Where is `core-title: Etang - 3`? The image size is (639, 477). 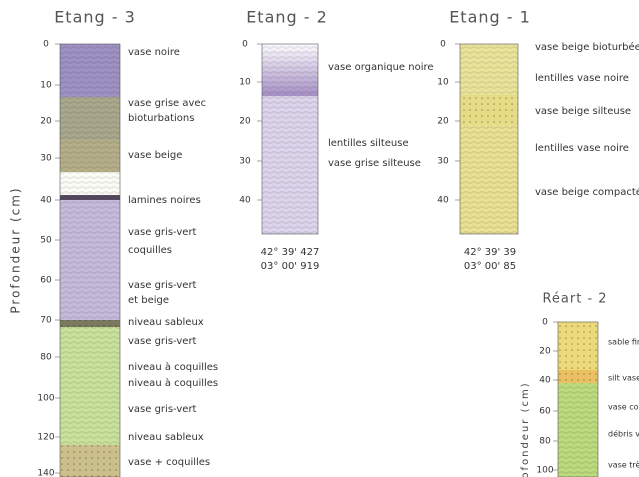 core-title: Etang - 3 is located at coordinates (95, 17).